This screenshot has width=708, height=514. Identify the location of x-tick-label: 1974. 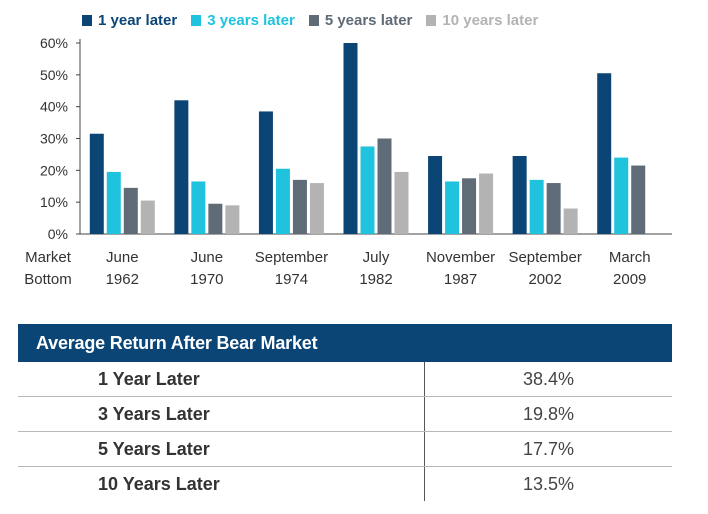
(291, 279).